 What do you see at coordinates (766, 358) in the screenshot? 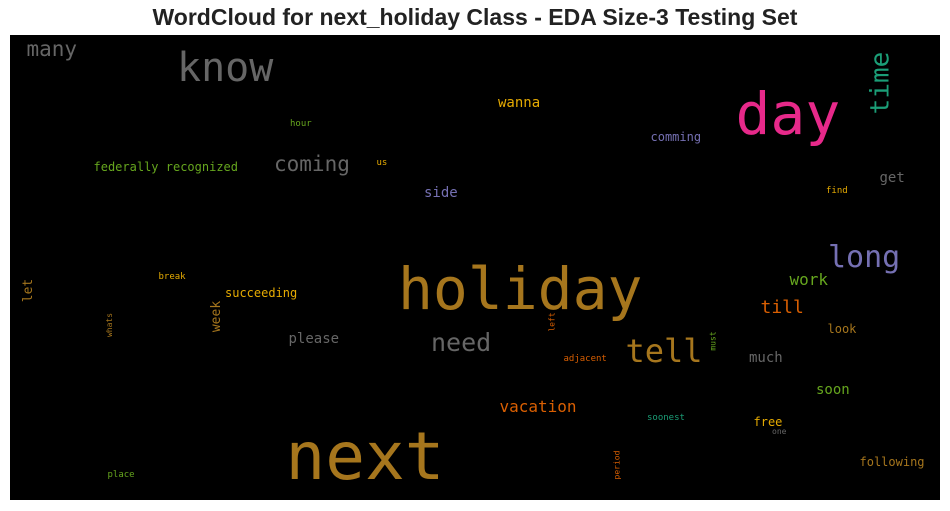
I see `word-much: much` at bounding box center [766, 358].